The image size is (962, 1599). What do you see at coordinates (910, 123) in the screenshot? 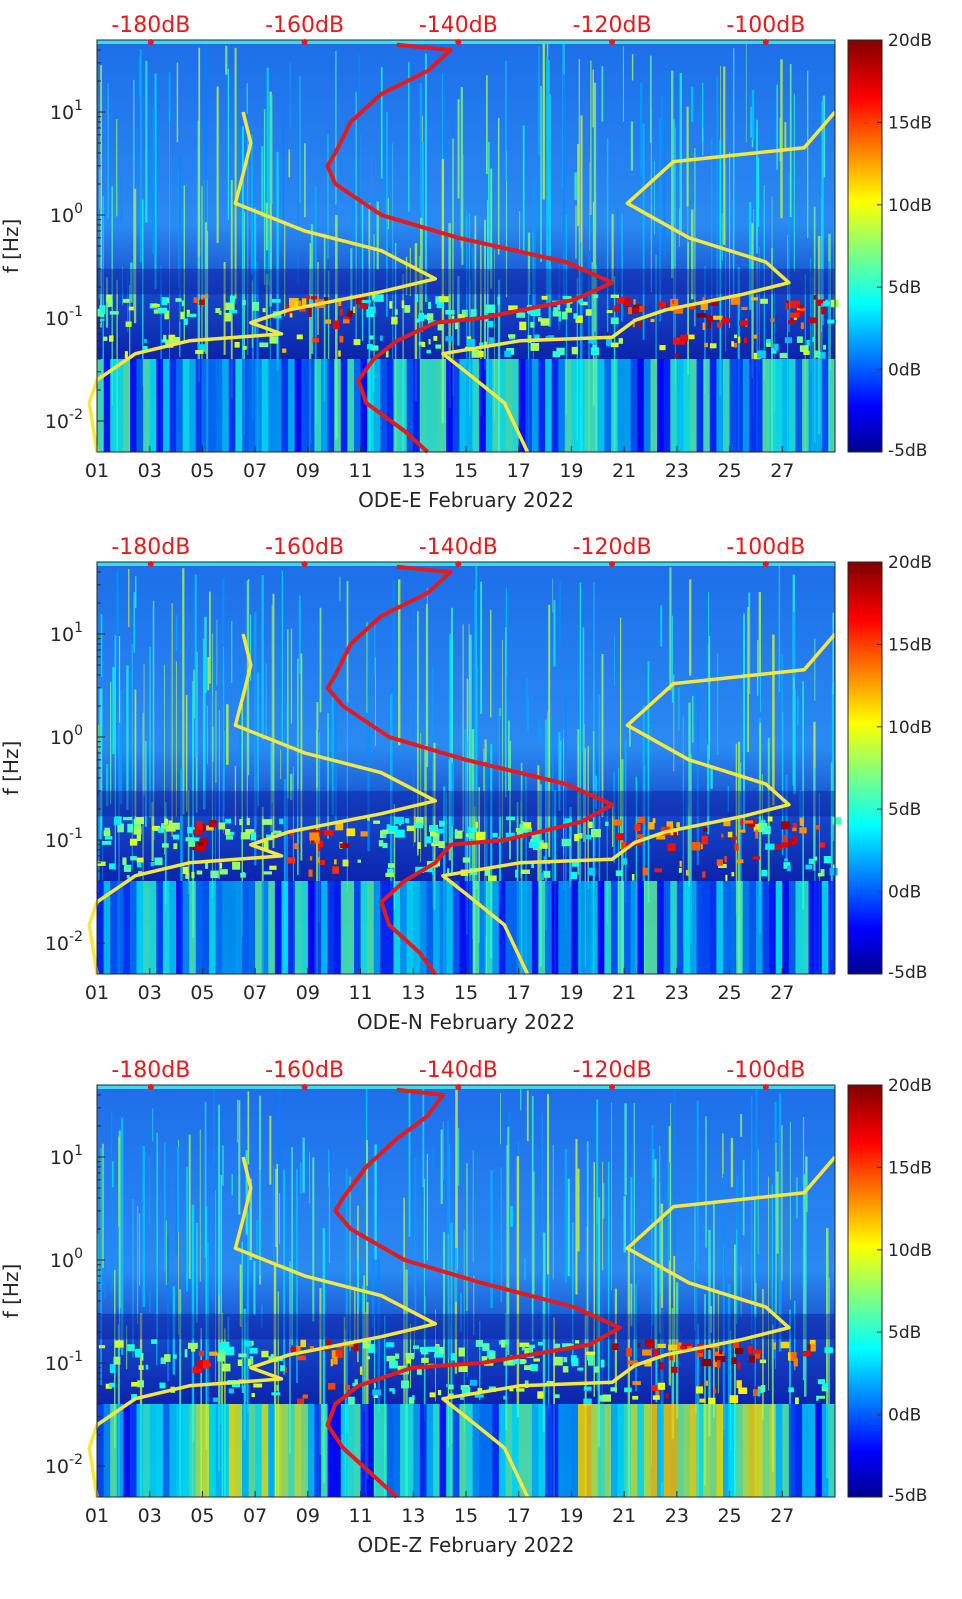
I see `colorbar-label: 15dB` at bounding box center [910, 123].